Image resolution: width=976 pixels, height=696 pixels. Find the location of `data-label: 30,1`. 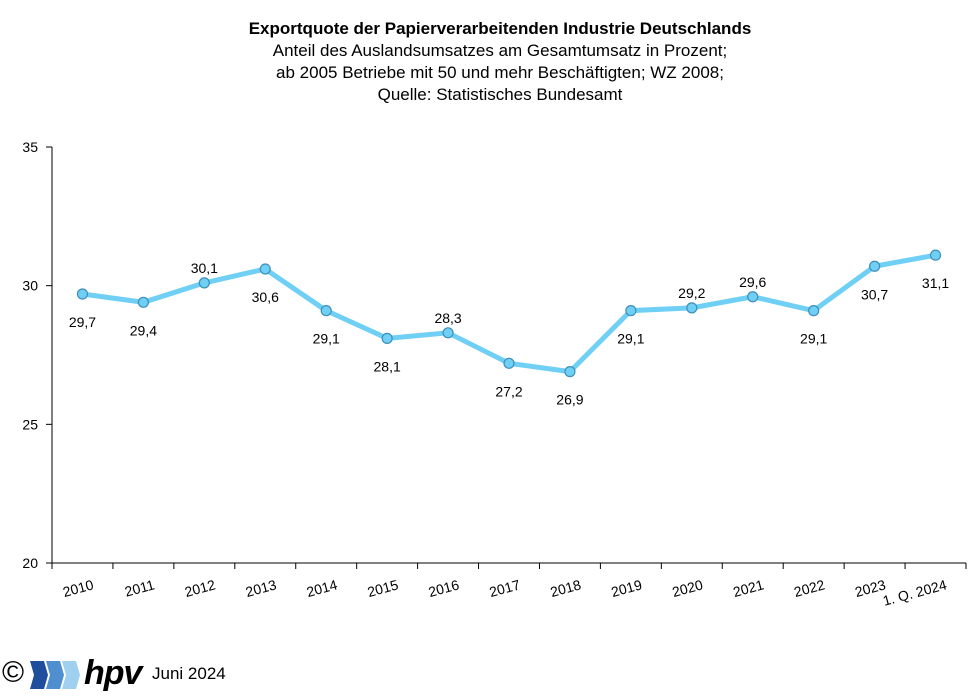

data-label: 30,1 is located at coordinates (204, 268).